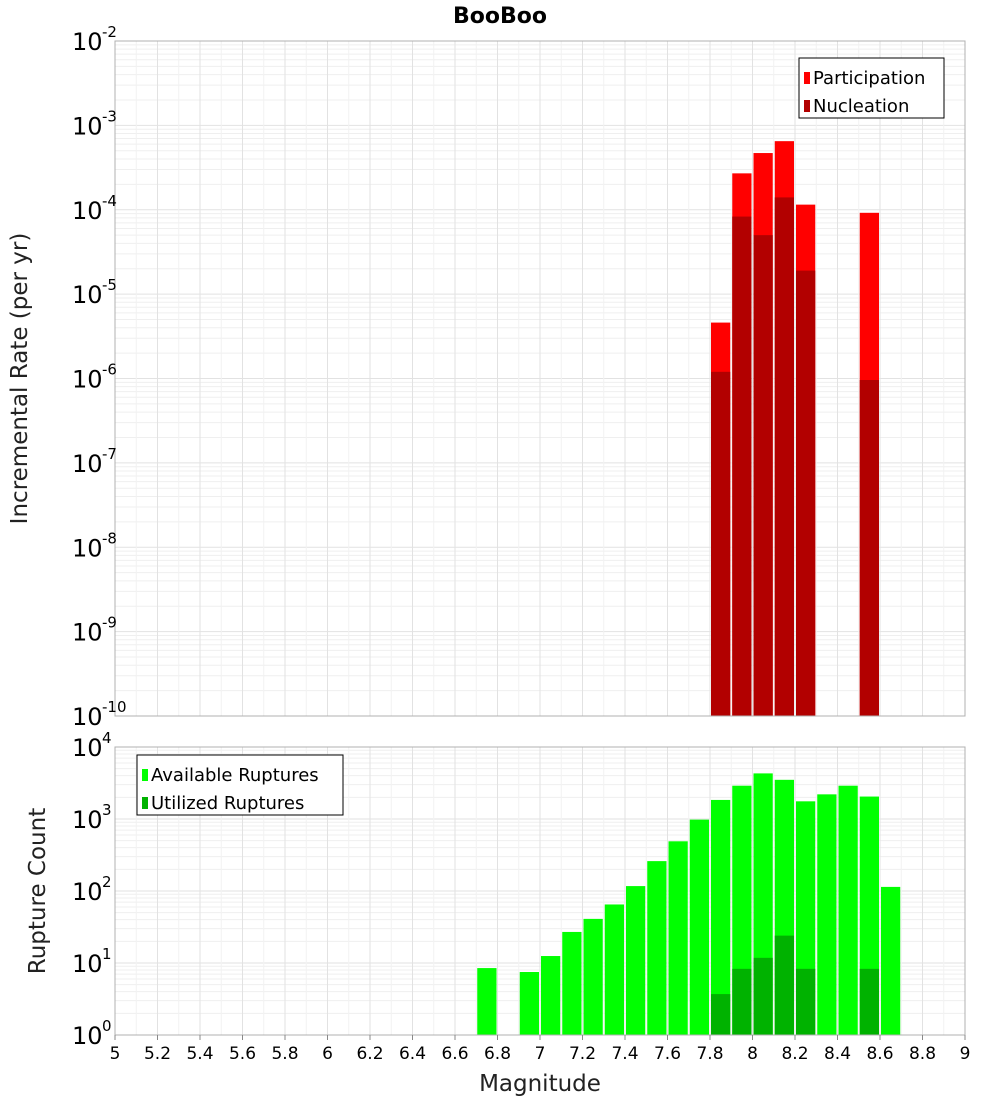 The width and height of the screenshot is (1000, 1100). Describe the element at coordinates (109, 454) in the screenshot. I see `svg-text: -7` at that location.